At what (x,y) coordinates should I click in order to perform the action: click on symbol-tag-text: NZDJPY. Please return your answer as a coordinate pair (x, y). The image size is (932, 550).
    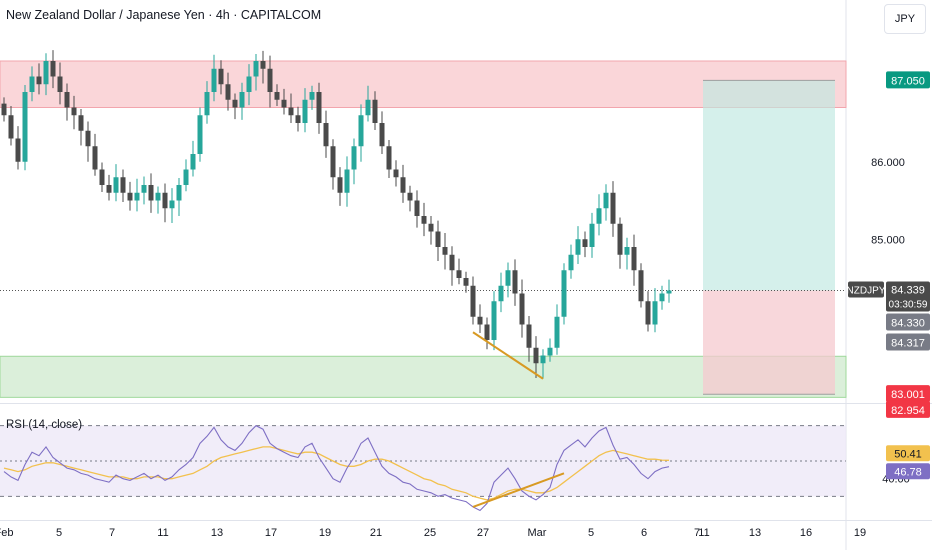
    Looking at the image, I should click on (866, 290).